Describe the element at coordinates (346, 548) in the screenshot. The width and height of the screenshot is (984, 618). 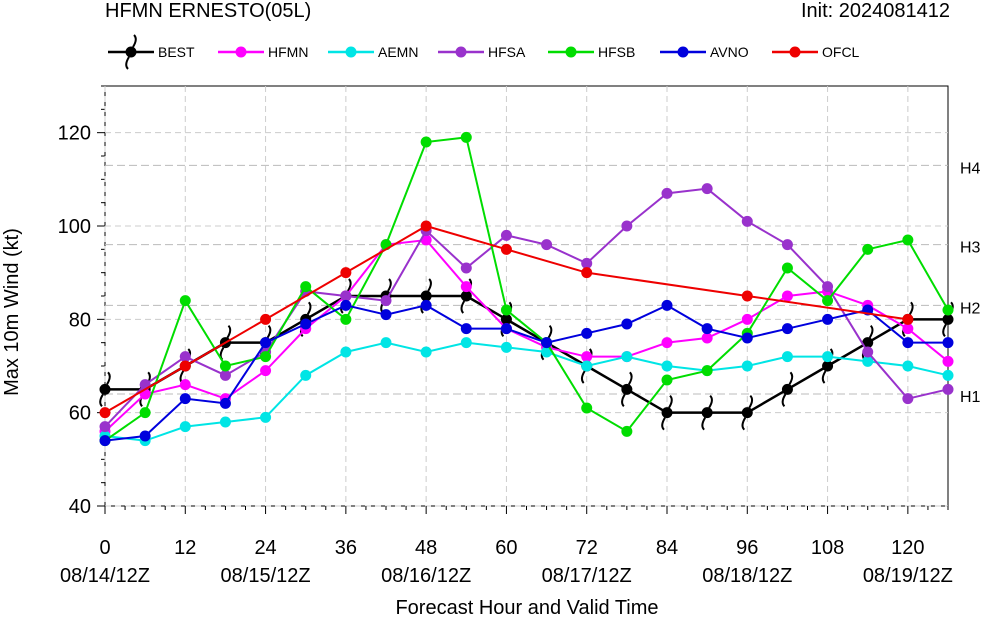
I see `x-tick-label: 36` at that location.